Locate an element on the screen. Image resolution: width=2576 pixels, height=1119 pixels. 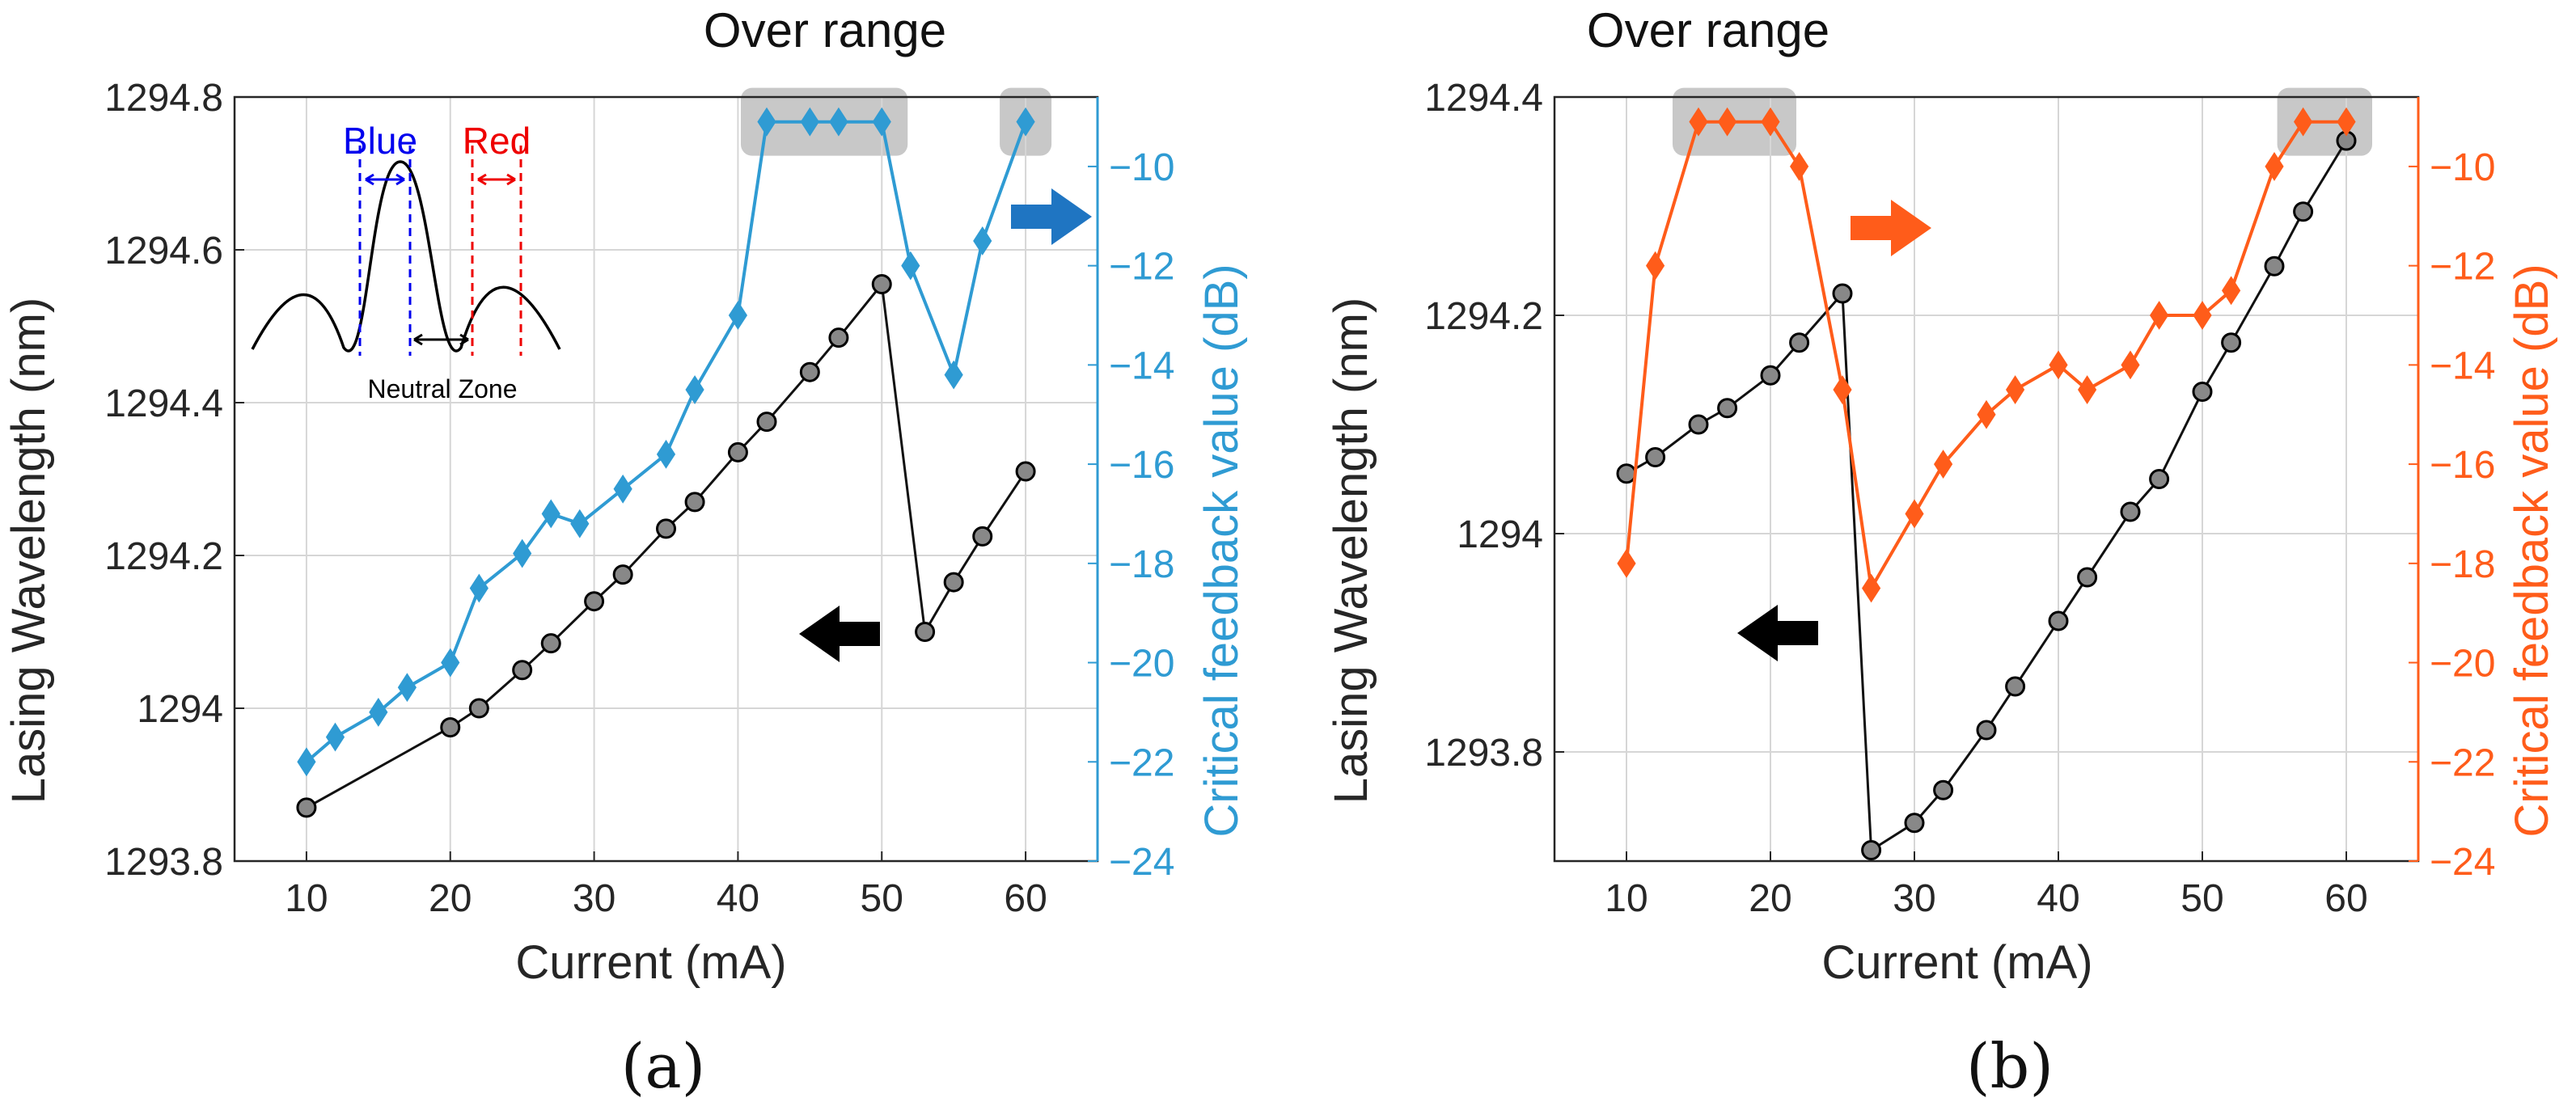
over-range-label: Over range is located at coordinates (825, 30).